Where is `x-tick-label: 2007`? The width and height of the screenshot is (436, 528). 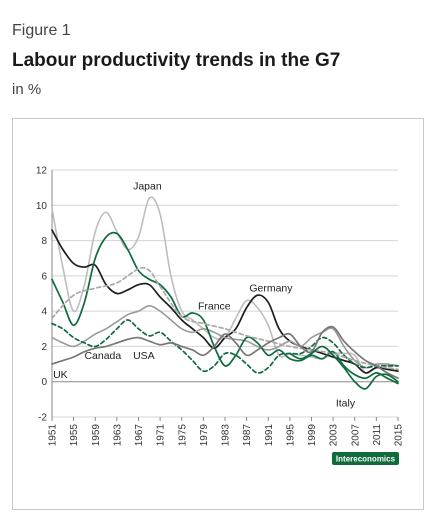
x-tick-label: 2007 is located at coordinates (355, 435).